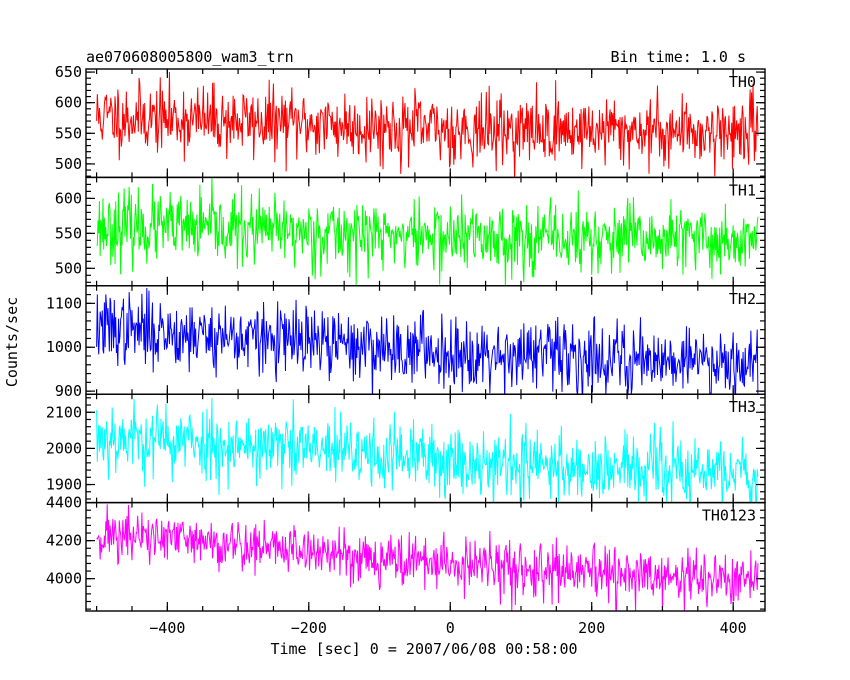  I want to click on x-tick-label: 0, so click(450, 628).